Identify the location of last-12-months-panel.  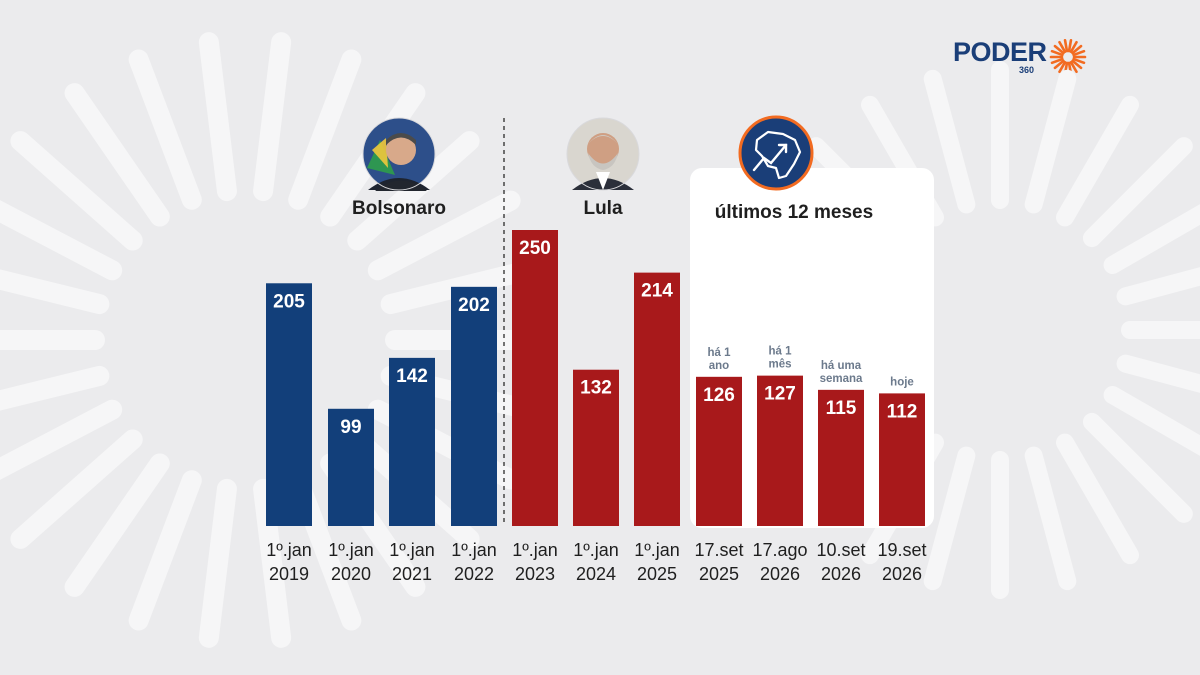
(812, 348).